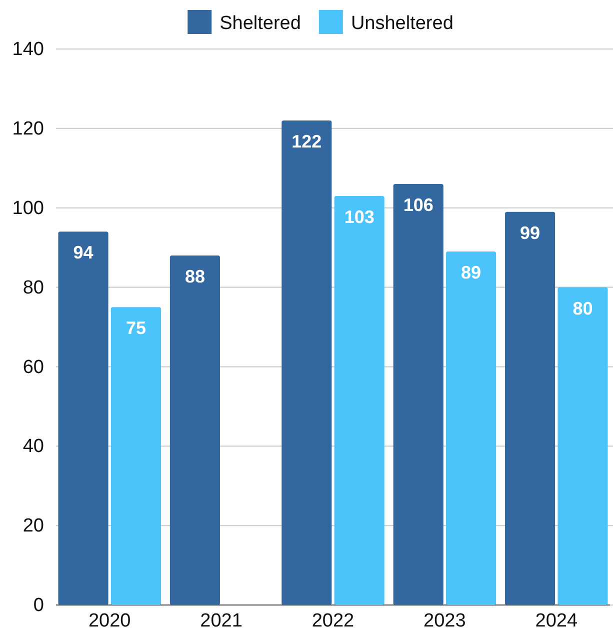  What do you see at coordinates (38, 605) in the screenshot?
I see `y-tick-label: 0` at bounding box center [38, 605].